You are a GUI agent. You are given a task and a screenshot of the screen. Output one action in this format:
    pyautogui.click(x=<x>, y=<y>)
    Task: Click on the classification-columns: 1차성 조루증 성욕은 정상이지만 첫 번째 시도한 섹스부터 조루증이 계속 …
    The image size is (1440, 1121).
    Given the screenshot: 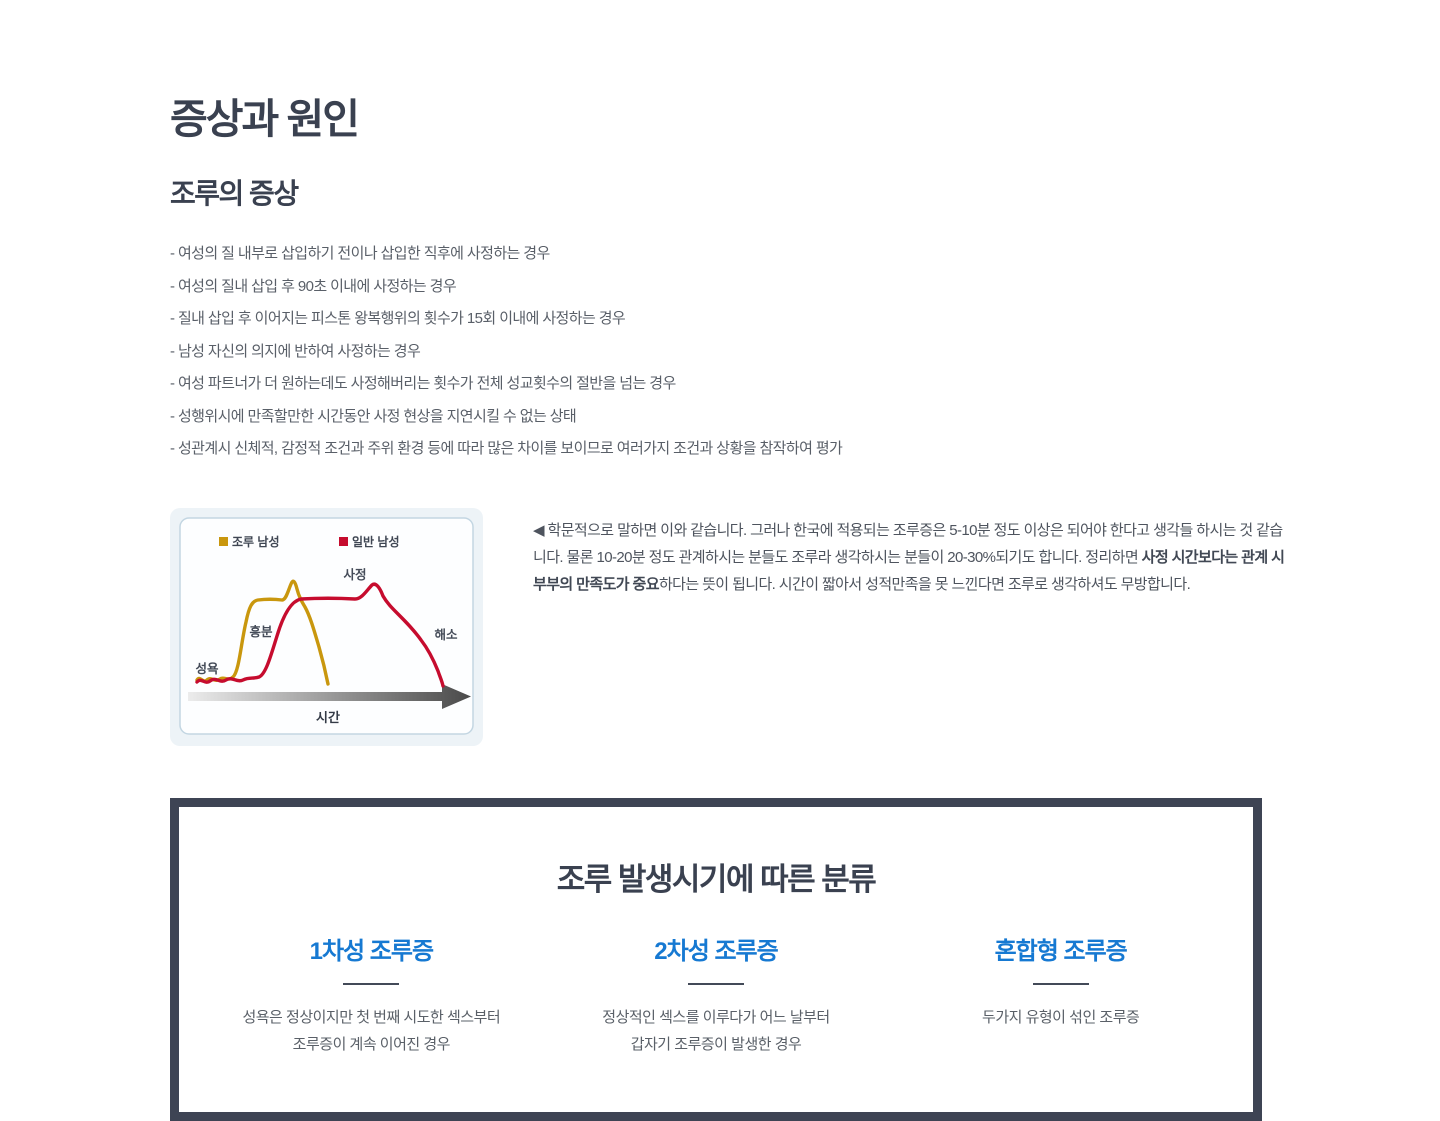 What is the action you would take?
    pyautogui.click(x=716, y=994)
    